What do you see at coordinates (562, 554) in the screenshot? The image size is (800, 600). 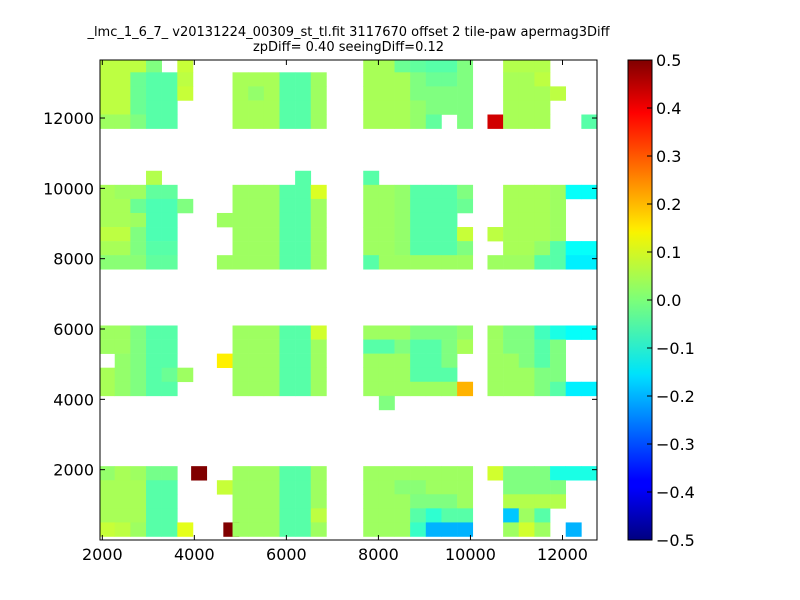 I see `x-tick-label: 12000` at bounding box center [562, 554].